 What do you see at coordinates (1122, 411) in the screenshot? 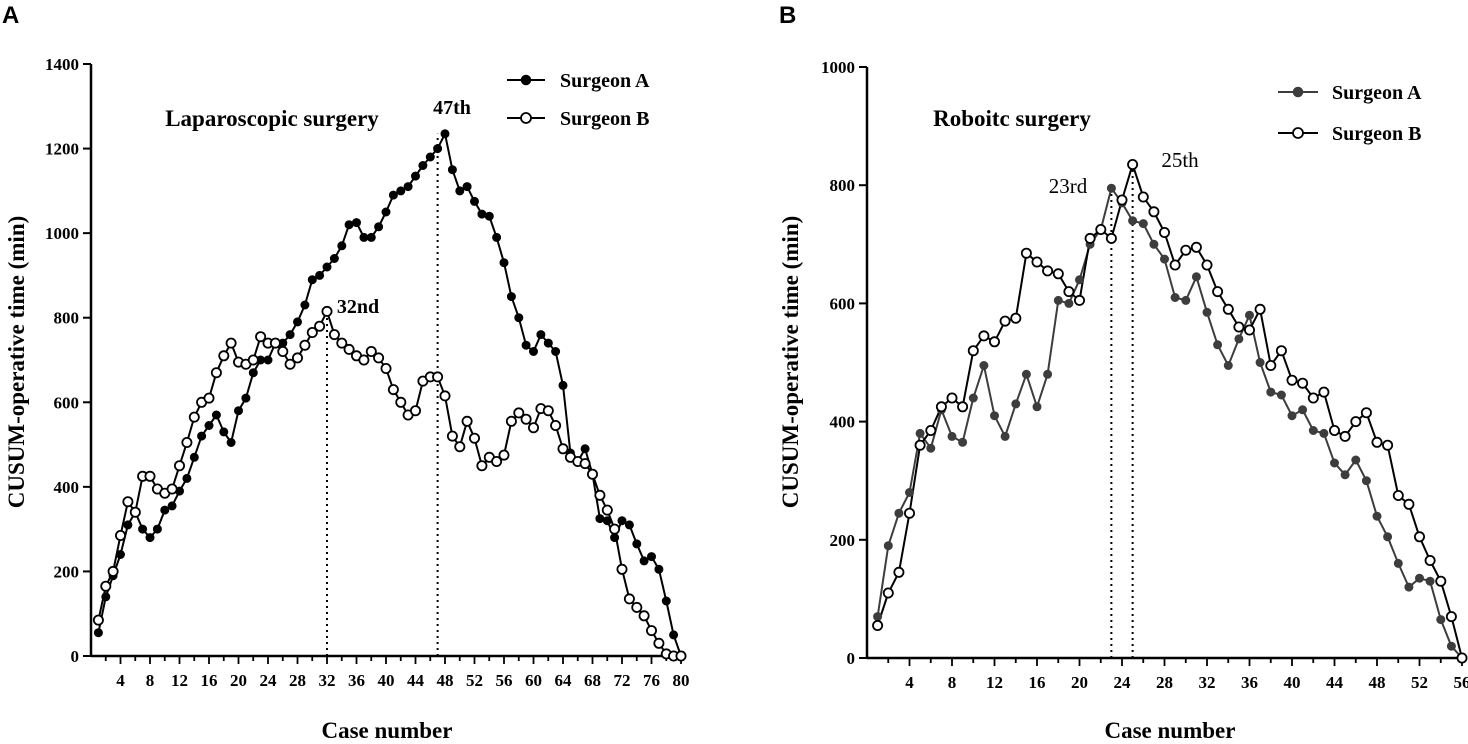
I see `panel-b-guide-lines` at bounding box center [1122, 411].